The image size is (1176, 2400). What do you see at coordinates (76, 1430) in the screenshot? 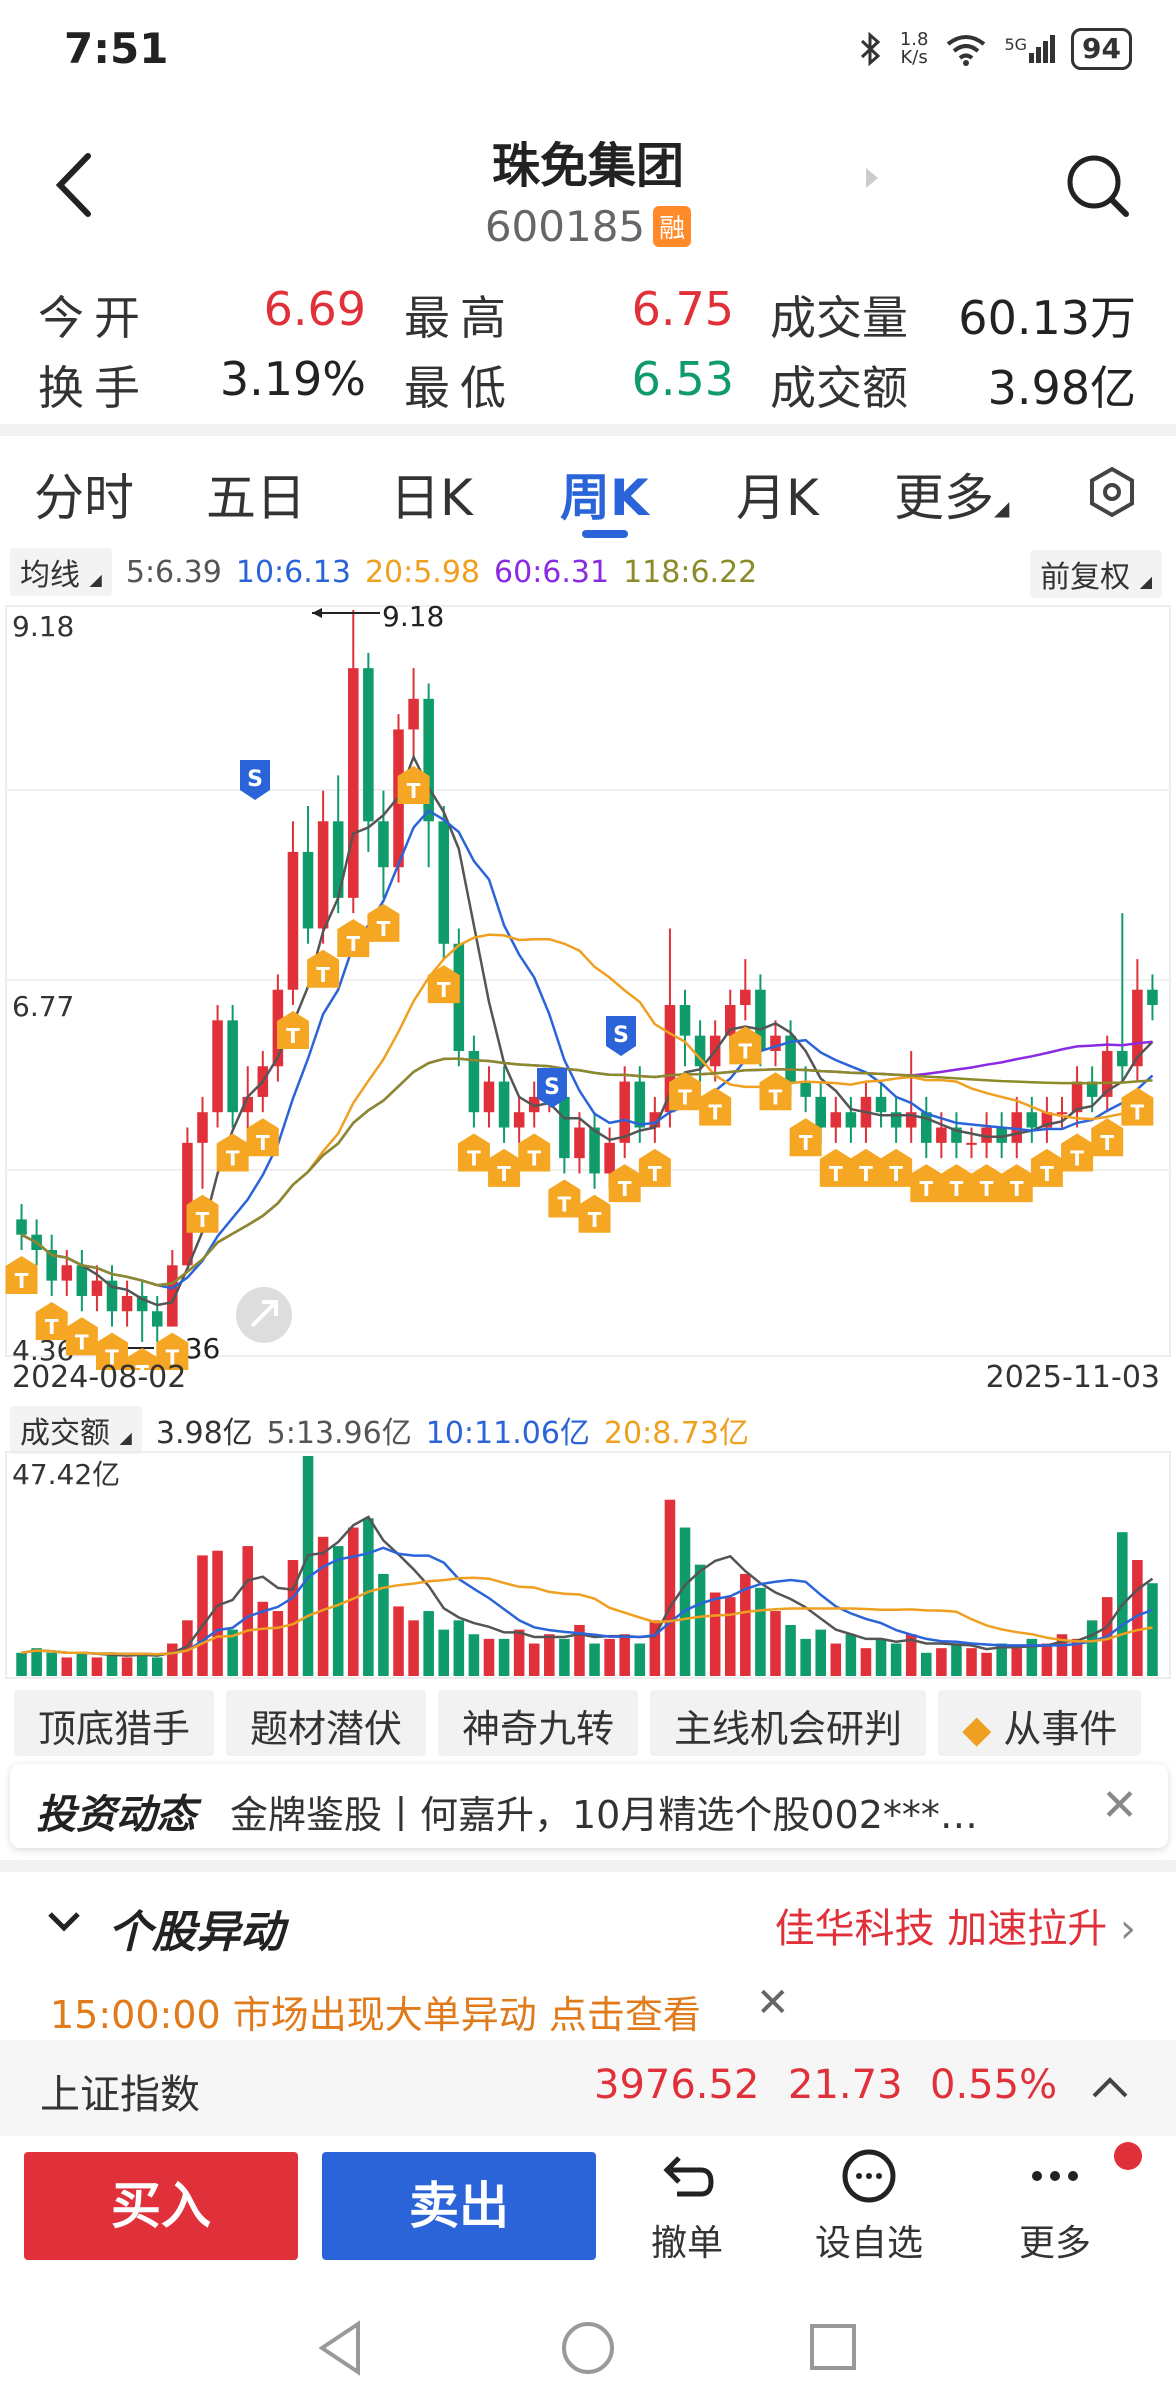
I see `volume-selector: 成交额 ◢` at bounding box center [76, 1430].